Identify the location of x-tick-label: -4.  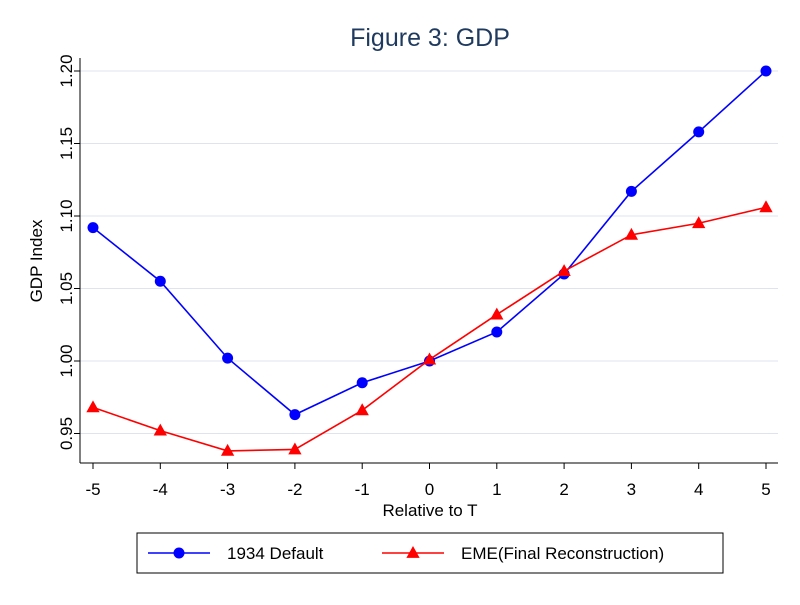
(160, 489).